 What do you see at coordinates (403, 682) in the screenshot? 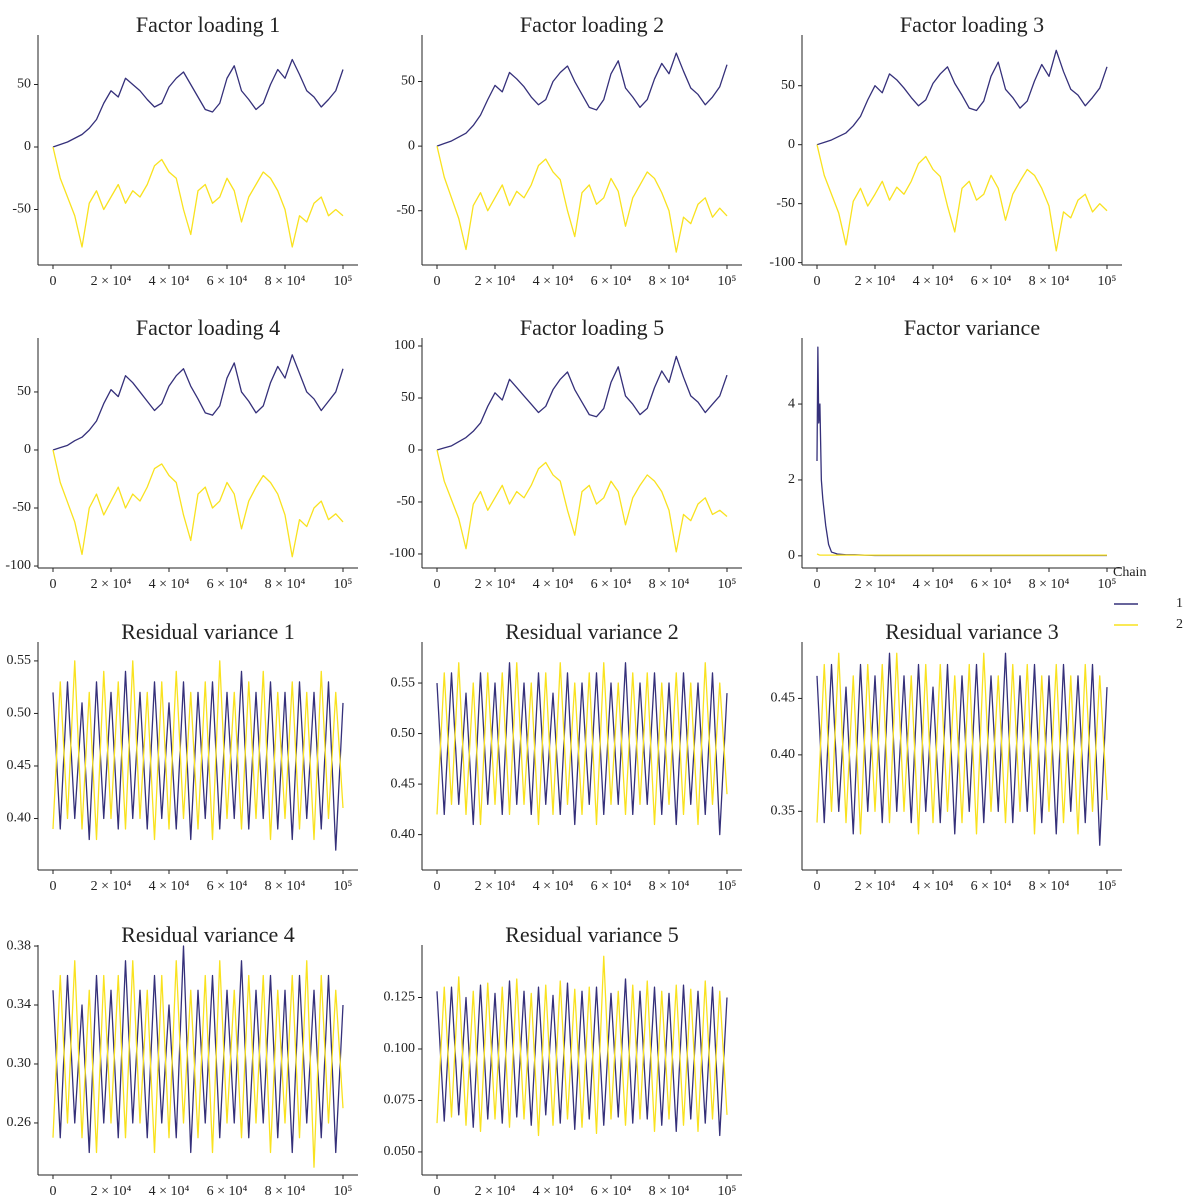
I see `y-tick-label: 0.55` at bounding box center [403, 682].